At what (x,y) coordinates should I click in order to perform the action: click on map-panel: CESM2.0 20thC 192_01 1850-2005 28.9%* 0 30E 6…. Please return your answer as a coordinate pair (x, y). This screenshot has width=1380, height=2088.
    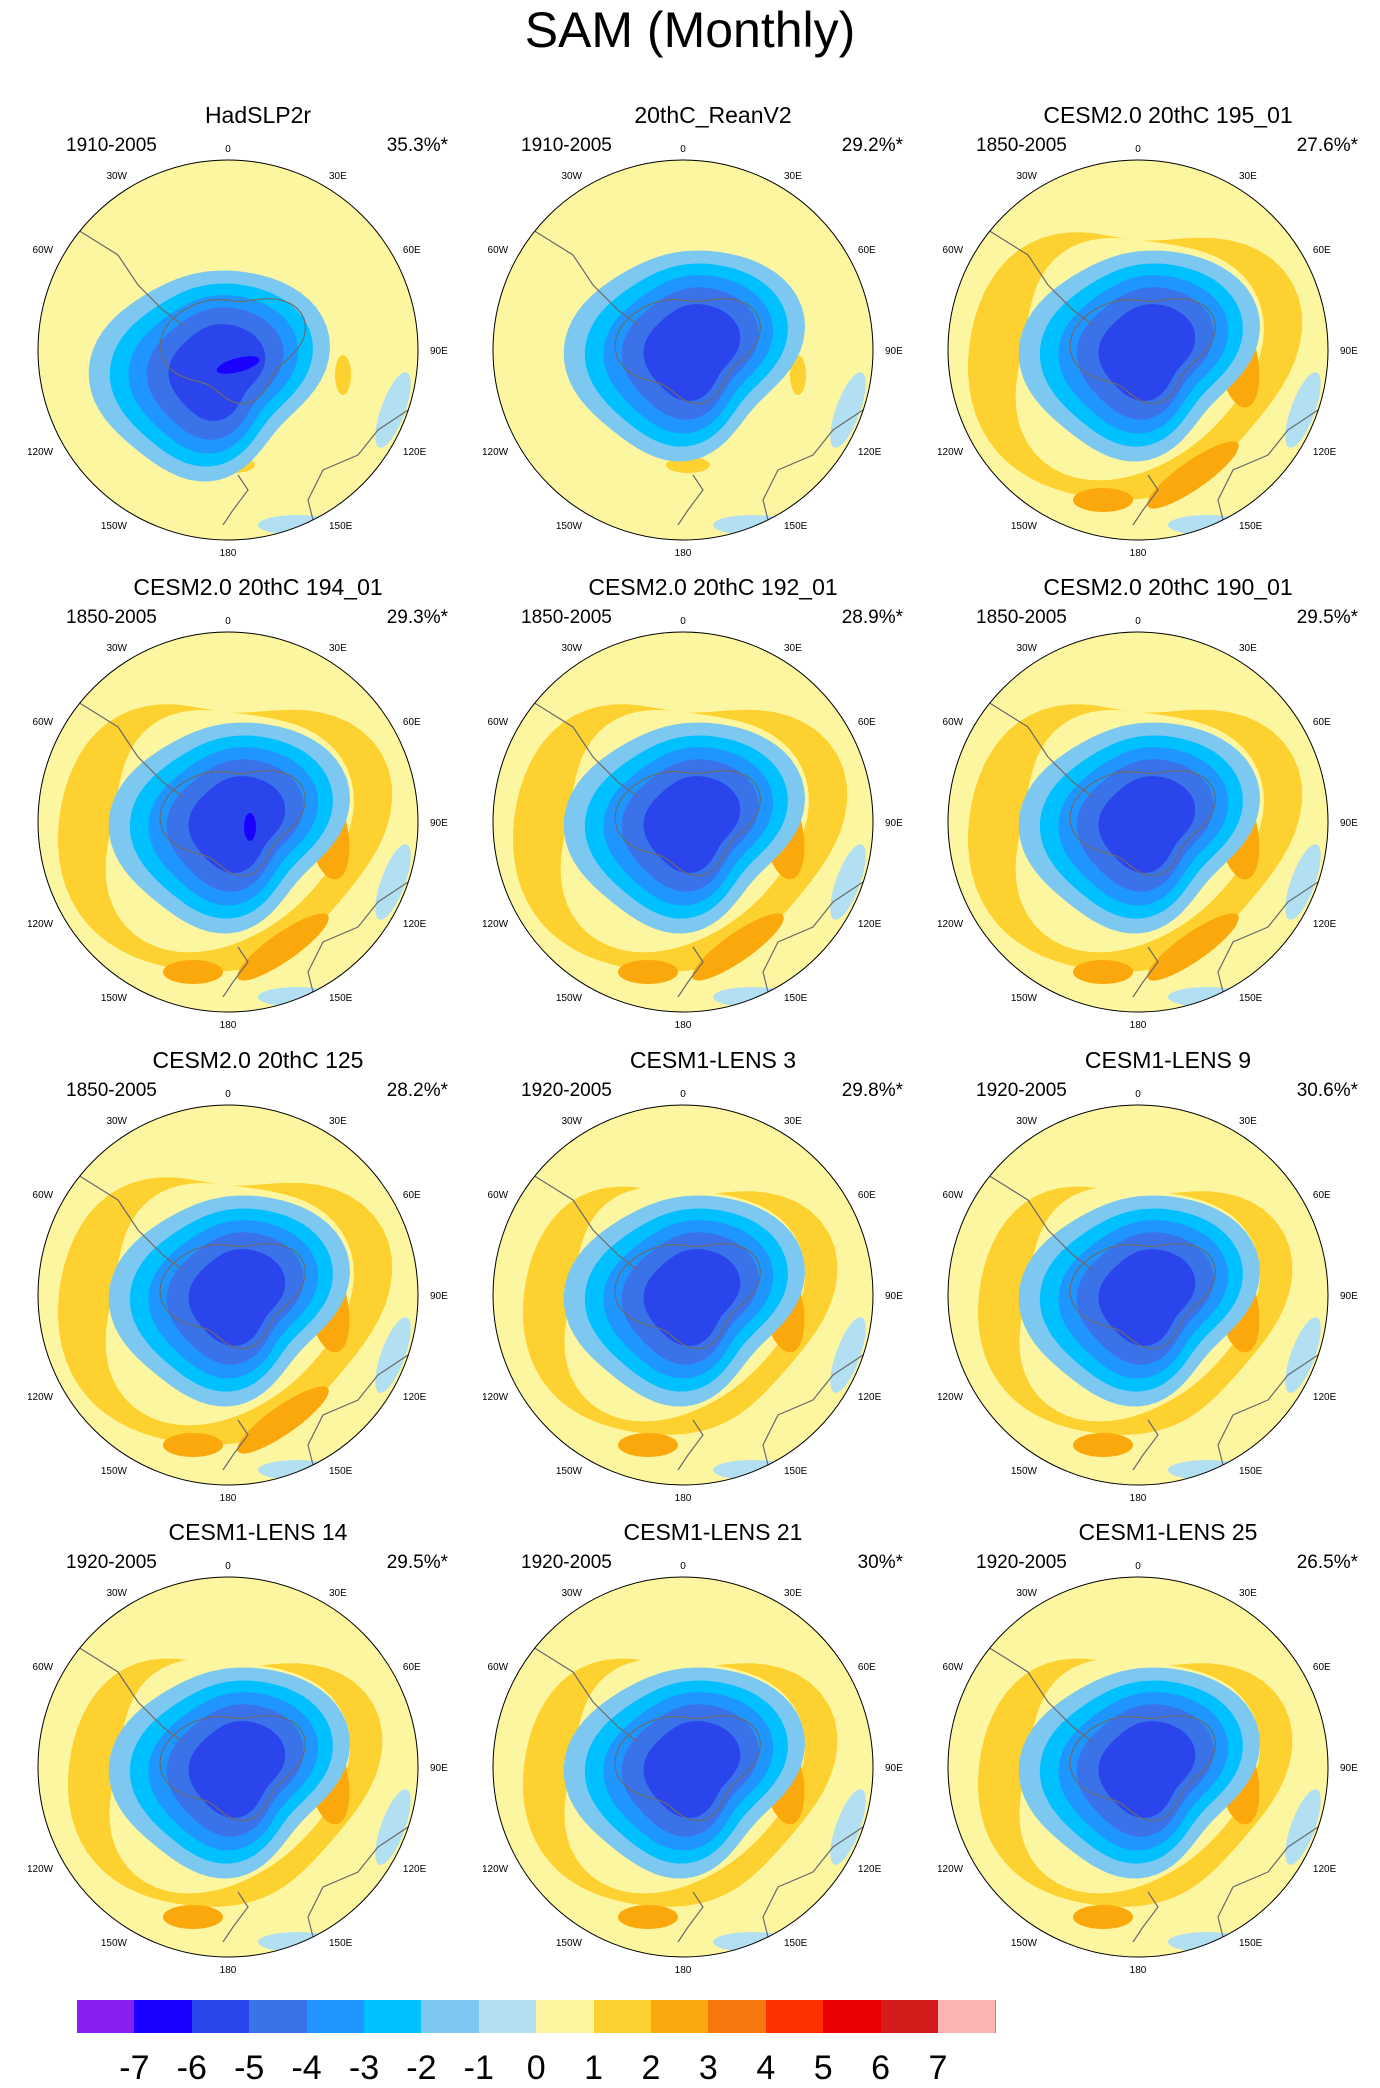
    Looking at the image, I should click on (713, 807).